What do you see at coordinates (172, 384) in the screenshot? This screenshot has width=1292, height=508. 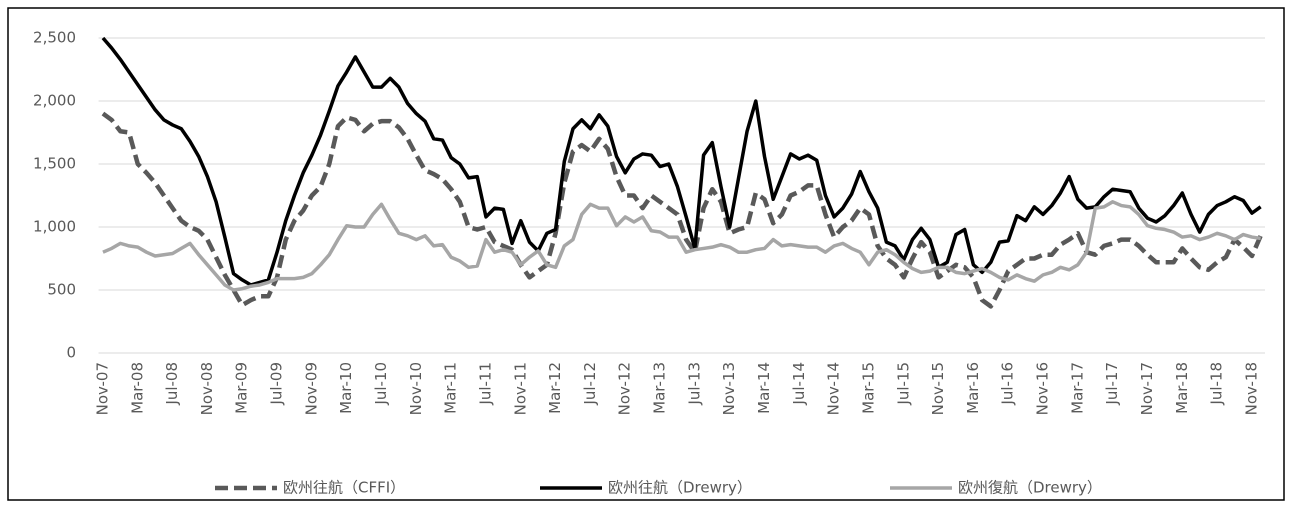 I see `x-tick-label: Jul-08` at bounding box center [172, 384].